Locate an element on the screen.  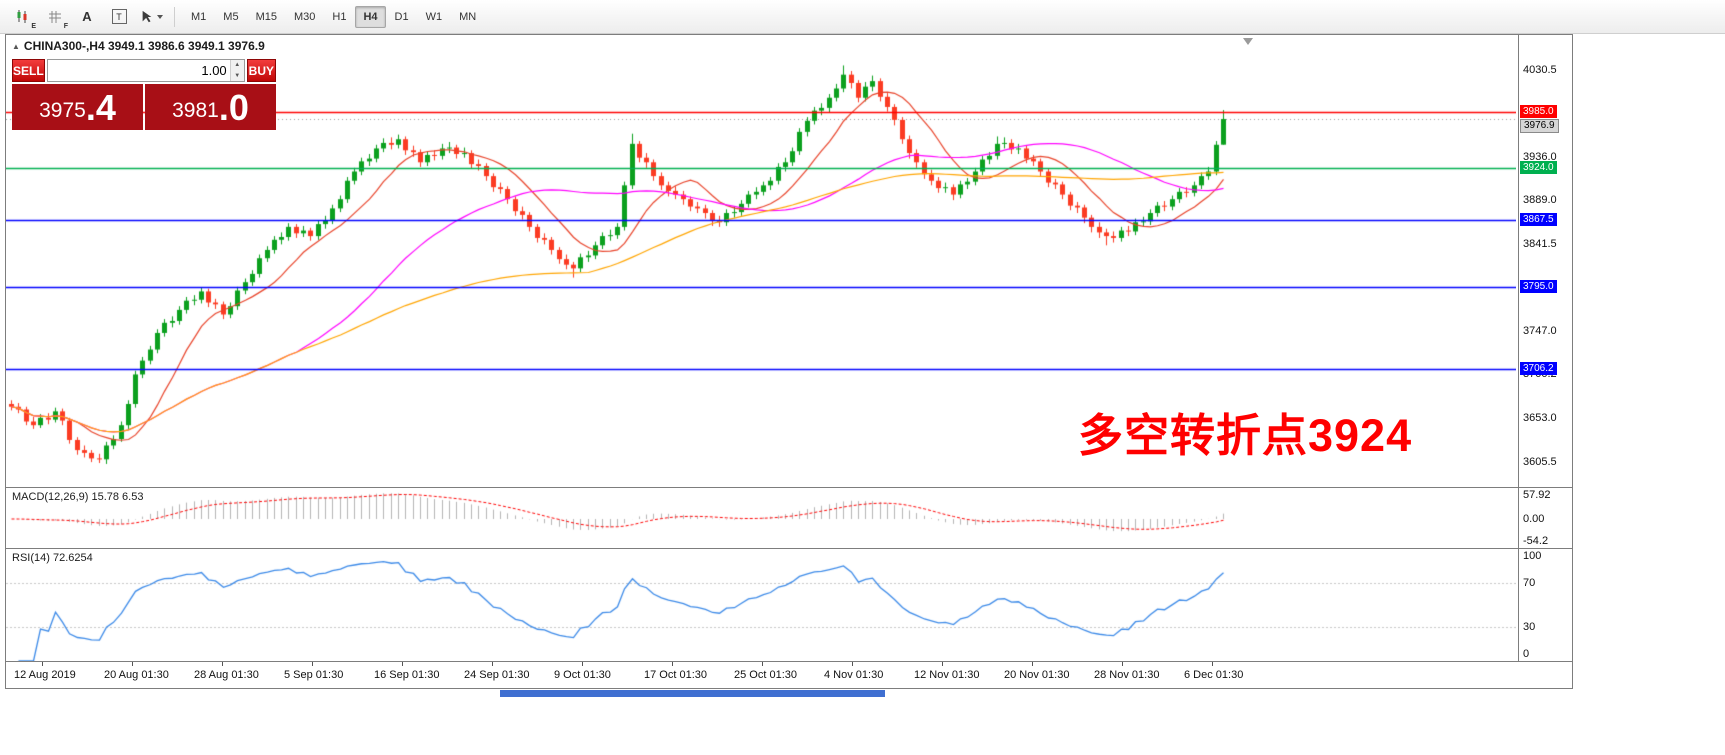
candlestick-style-icon: E is located at coordinates (23, 17).